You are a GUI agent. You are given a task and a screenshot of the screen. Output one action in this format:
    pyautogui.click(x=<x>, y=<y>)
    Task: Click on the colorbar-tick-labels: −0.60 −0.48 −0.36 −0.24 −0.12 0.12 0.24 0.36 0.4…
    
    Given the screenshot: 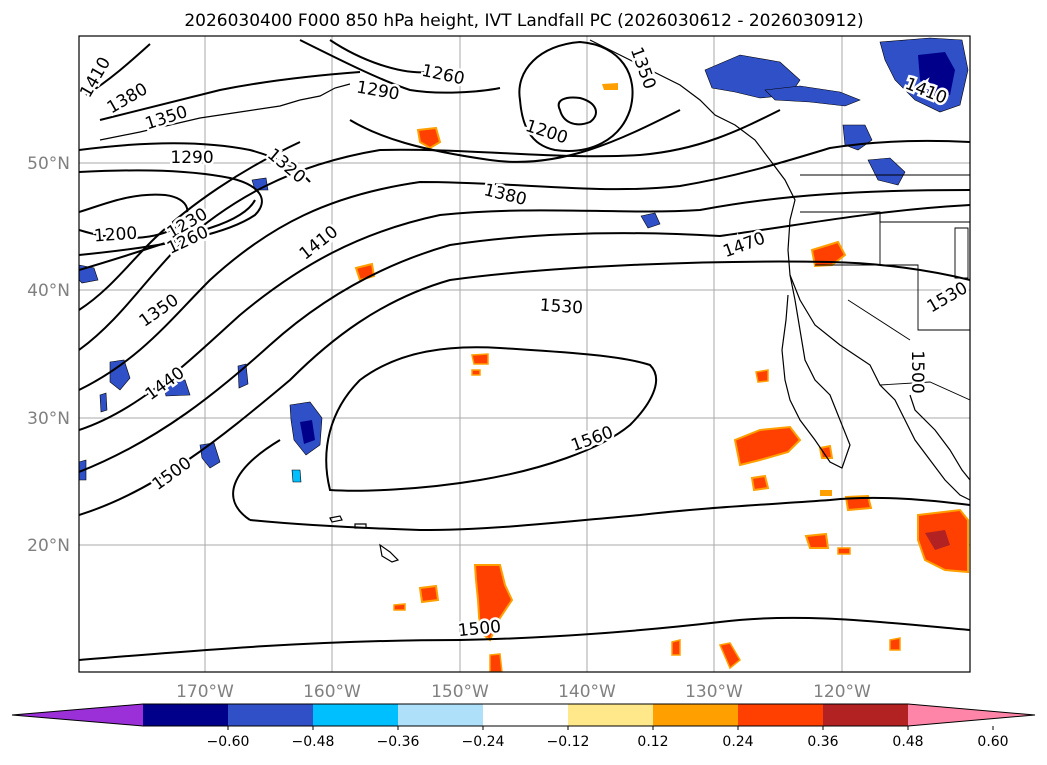 What is the action you would take?
    pyautogui.click(x=608, y=738)
    